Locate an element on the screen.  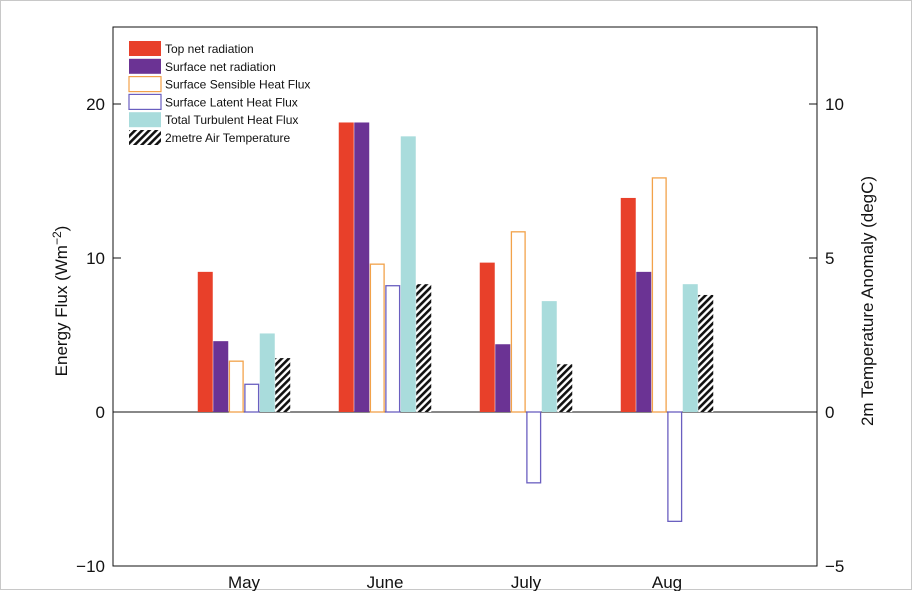
y-axis-title-superscript: −2 is located at coordinates (57, 238).